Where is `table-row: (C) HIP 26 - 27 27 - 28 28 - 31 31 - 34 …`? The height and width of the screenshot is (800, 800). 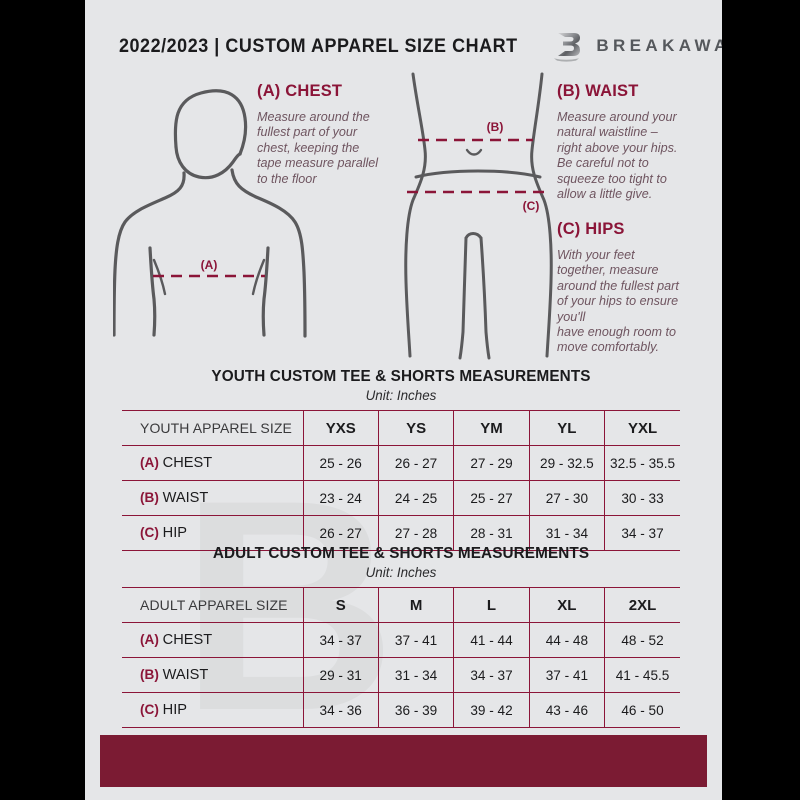
table-row: (C) HIP 26 - 27 27 - 28 28 - 31 31 - 34 … is located at coordinates (401, 533).